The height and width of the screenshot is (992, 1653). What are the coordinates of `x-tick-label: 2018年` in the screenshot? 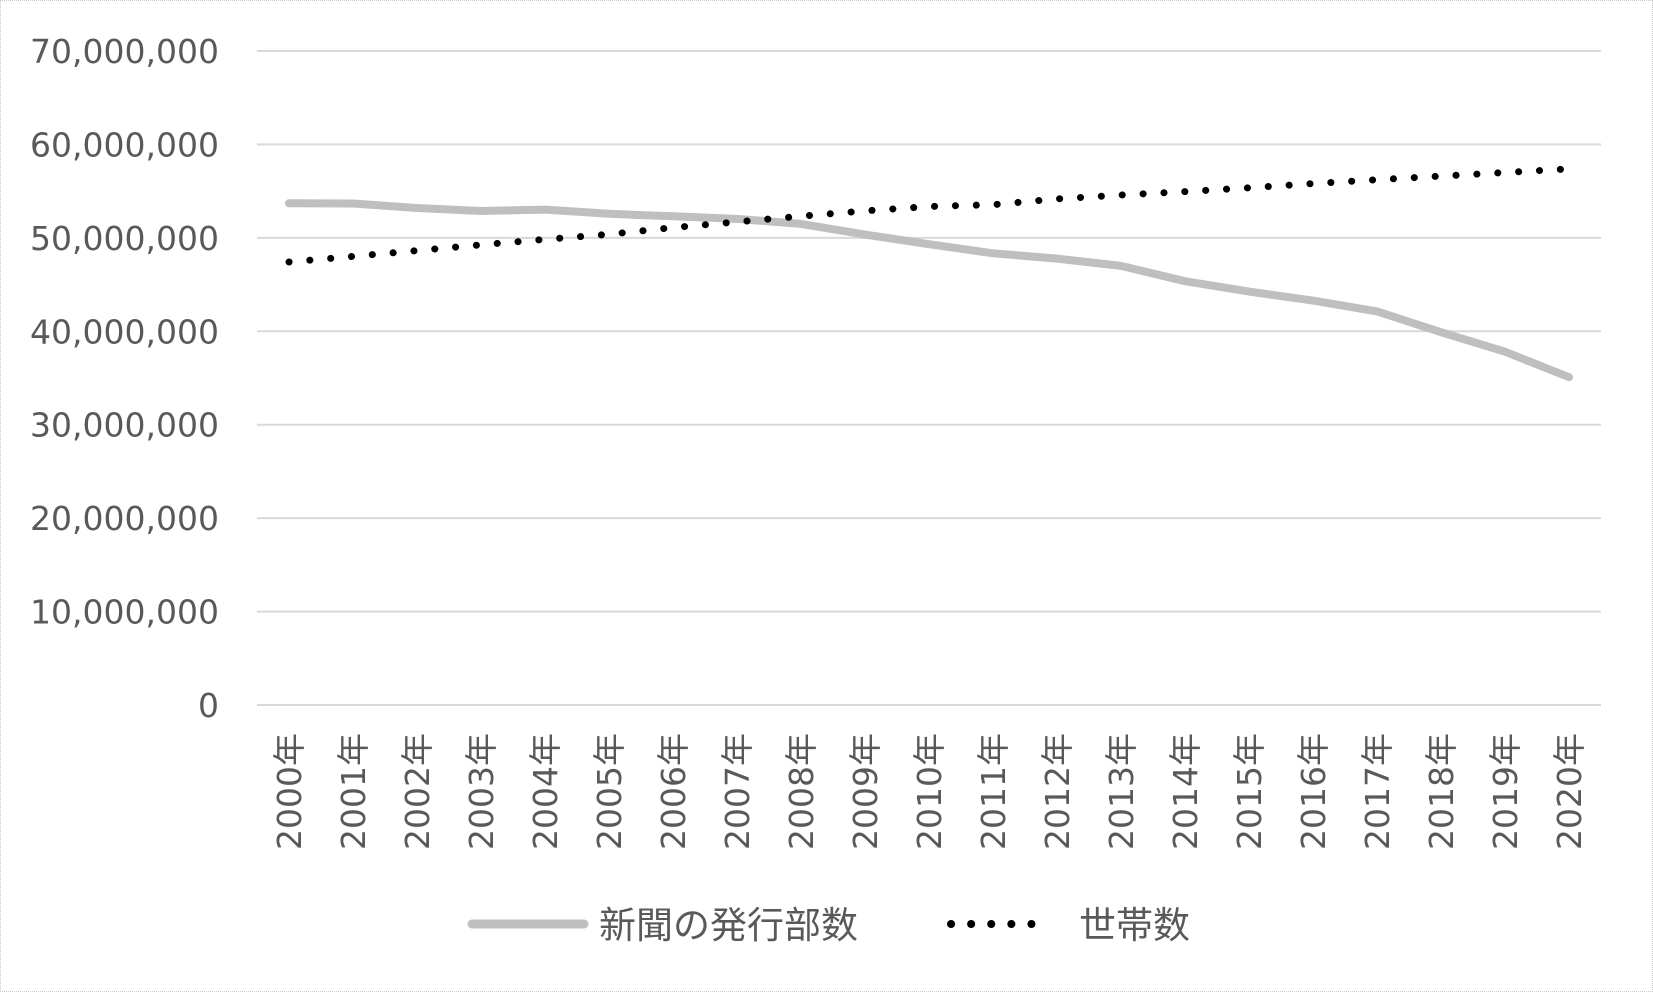 It's located at (1441, 791).